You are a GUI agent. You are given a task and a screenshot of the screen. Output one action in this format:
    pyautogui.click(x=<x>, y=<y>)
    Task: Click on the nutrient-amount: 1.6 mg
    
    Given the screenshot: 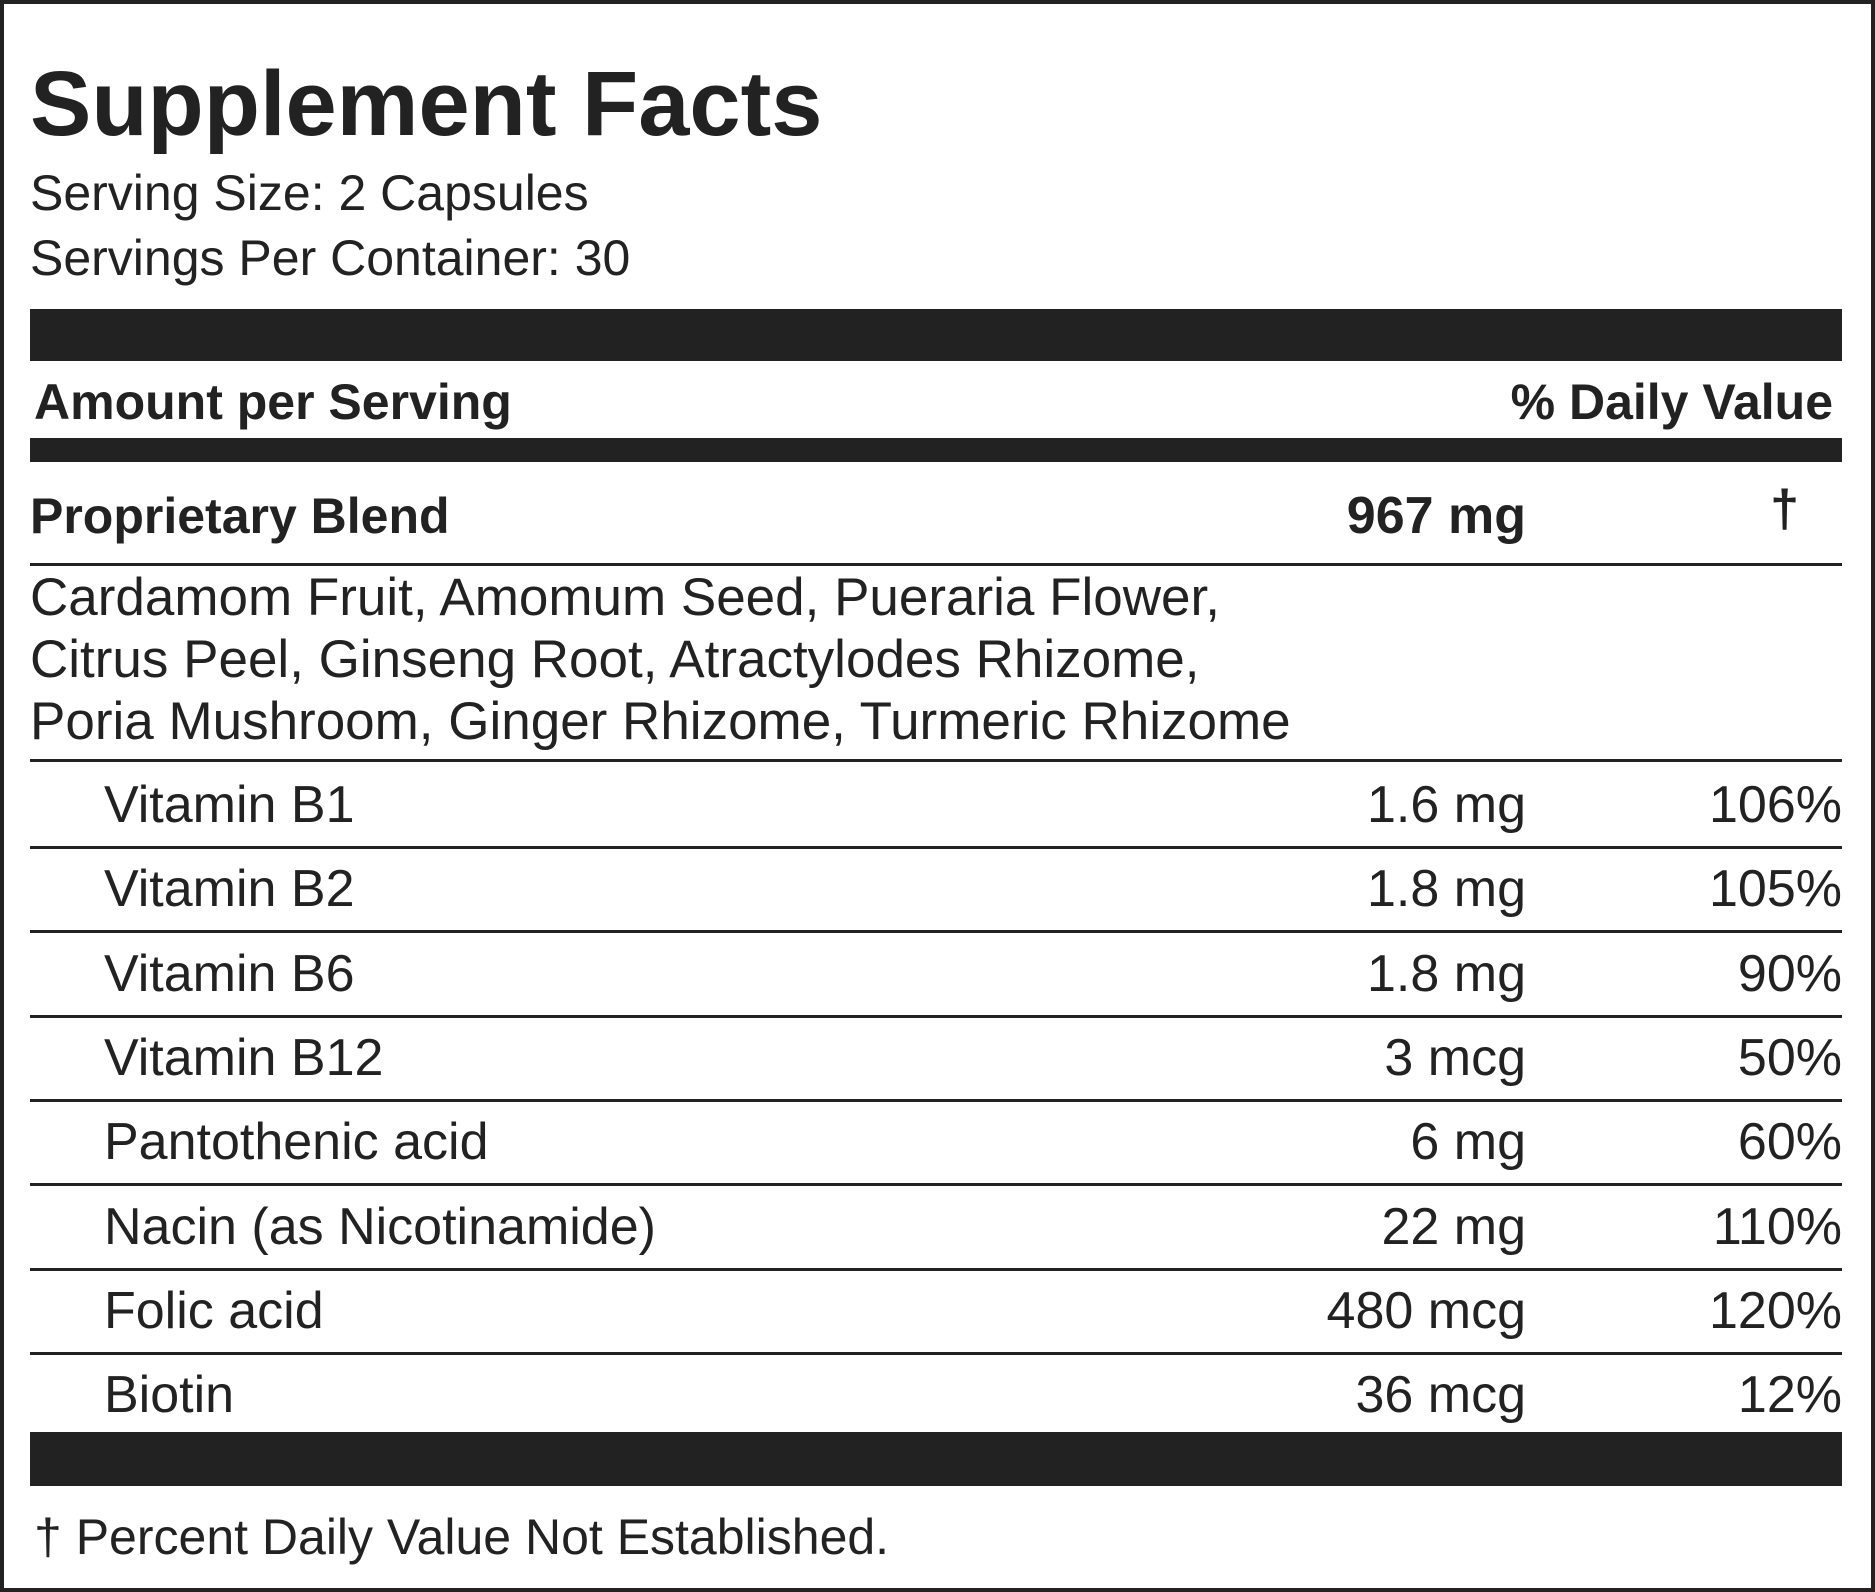 What is the action you would take?
    pyautogui.click(x=1446, y=805)
    